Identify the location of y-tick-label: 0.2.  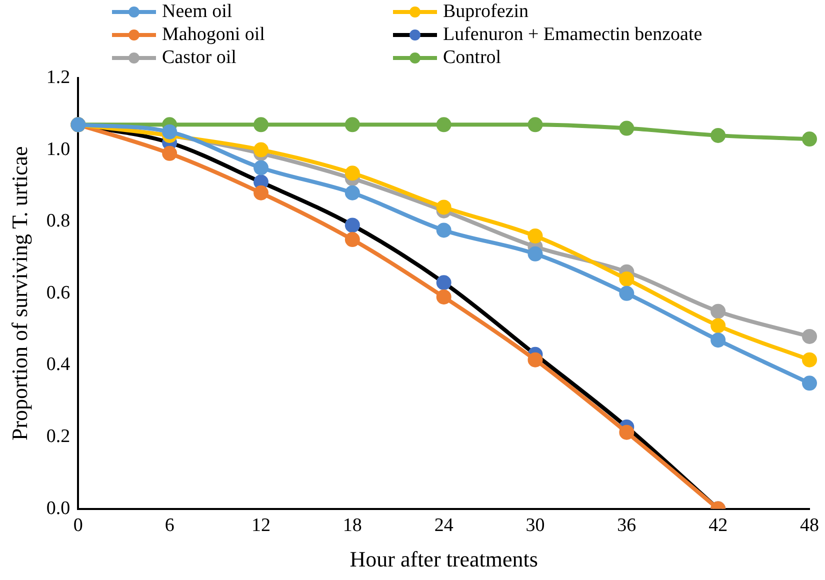
(58, 436).